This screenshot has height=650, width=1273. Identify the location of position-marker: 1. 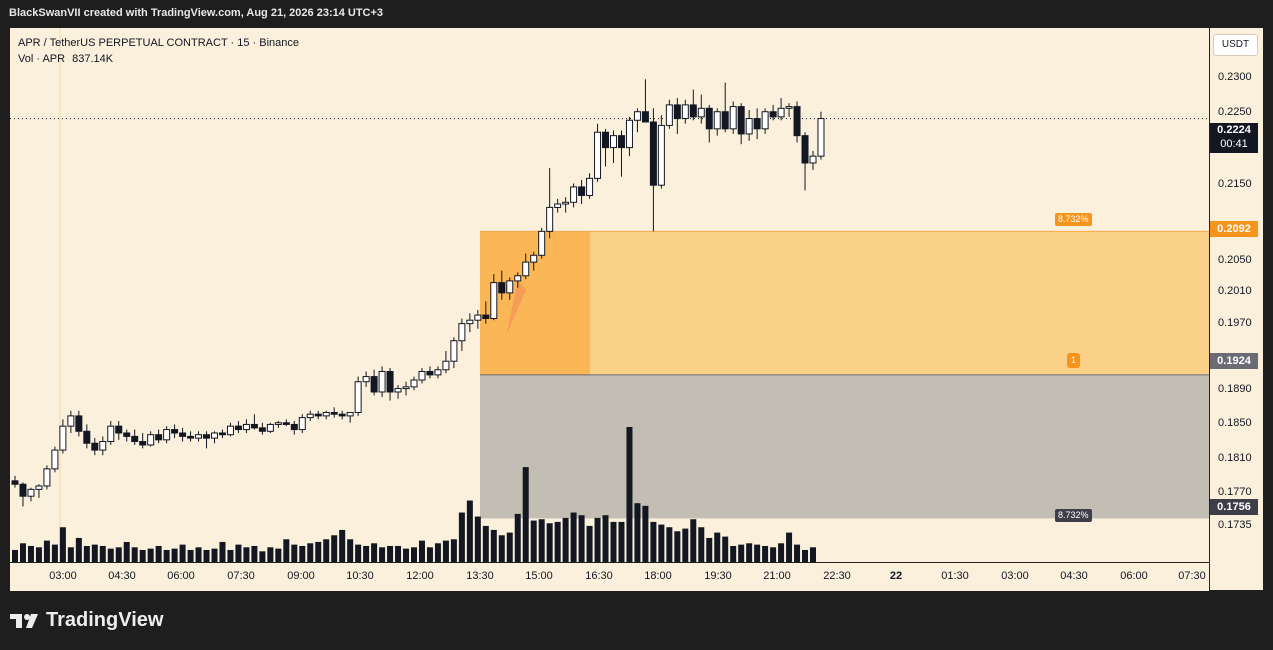
(1074, 360).